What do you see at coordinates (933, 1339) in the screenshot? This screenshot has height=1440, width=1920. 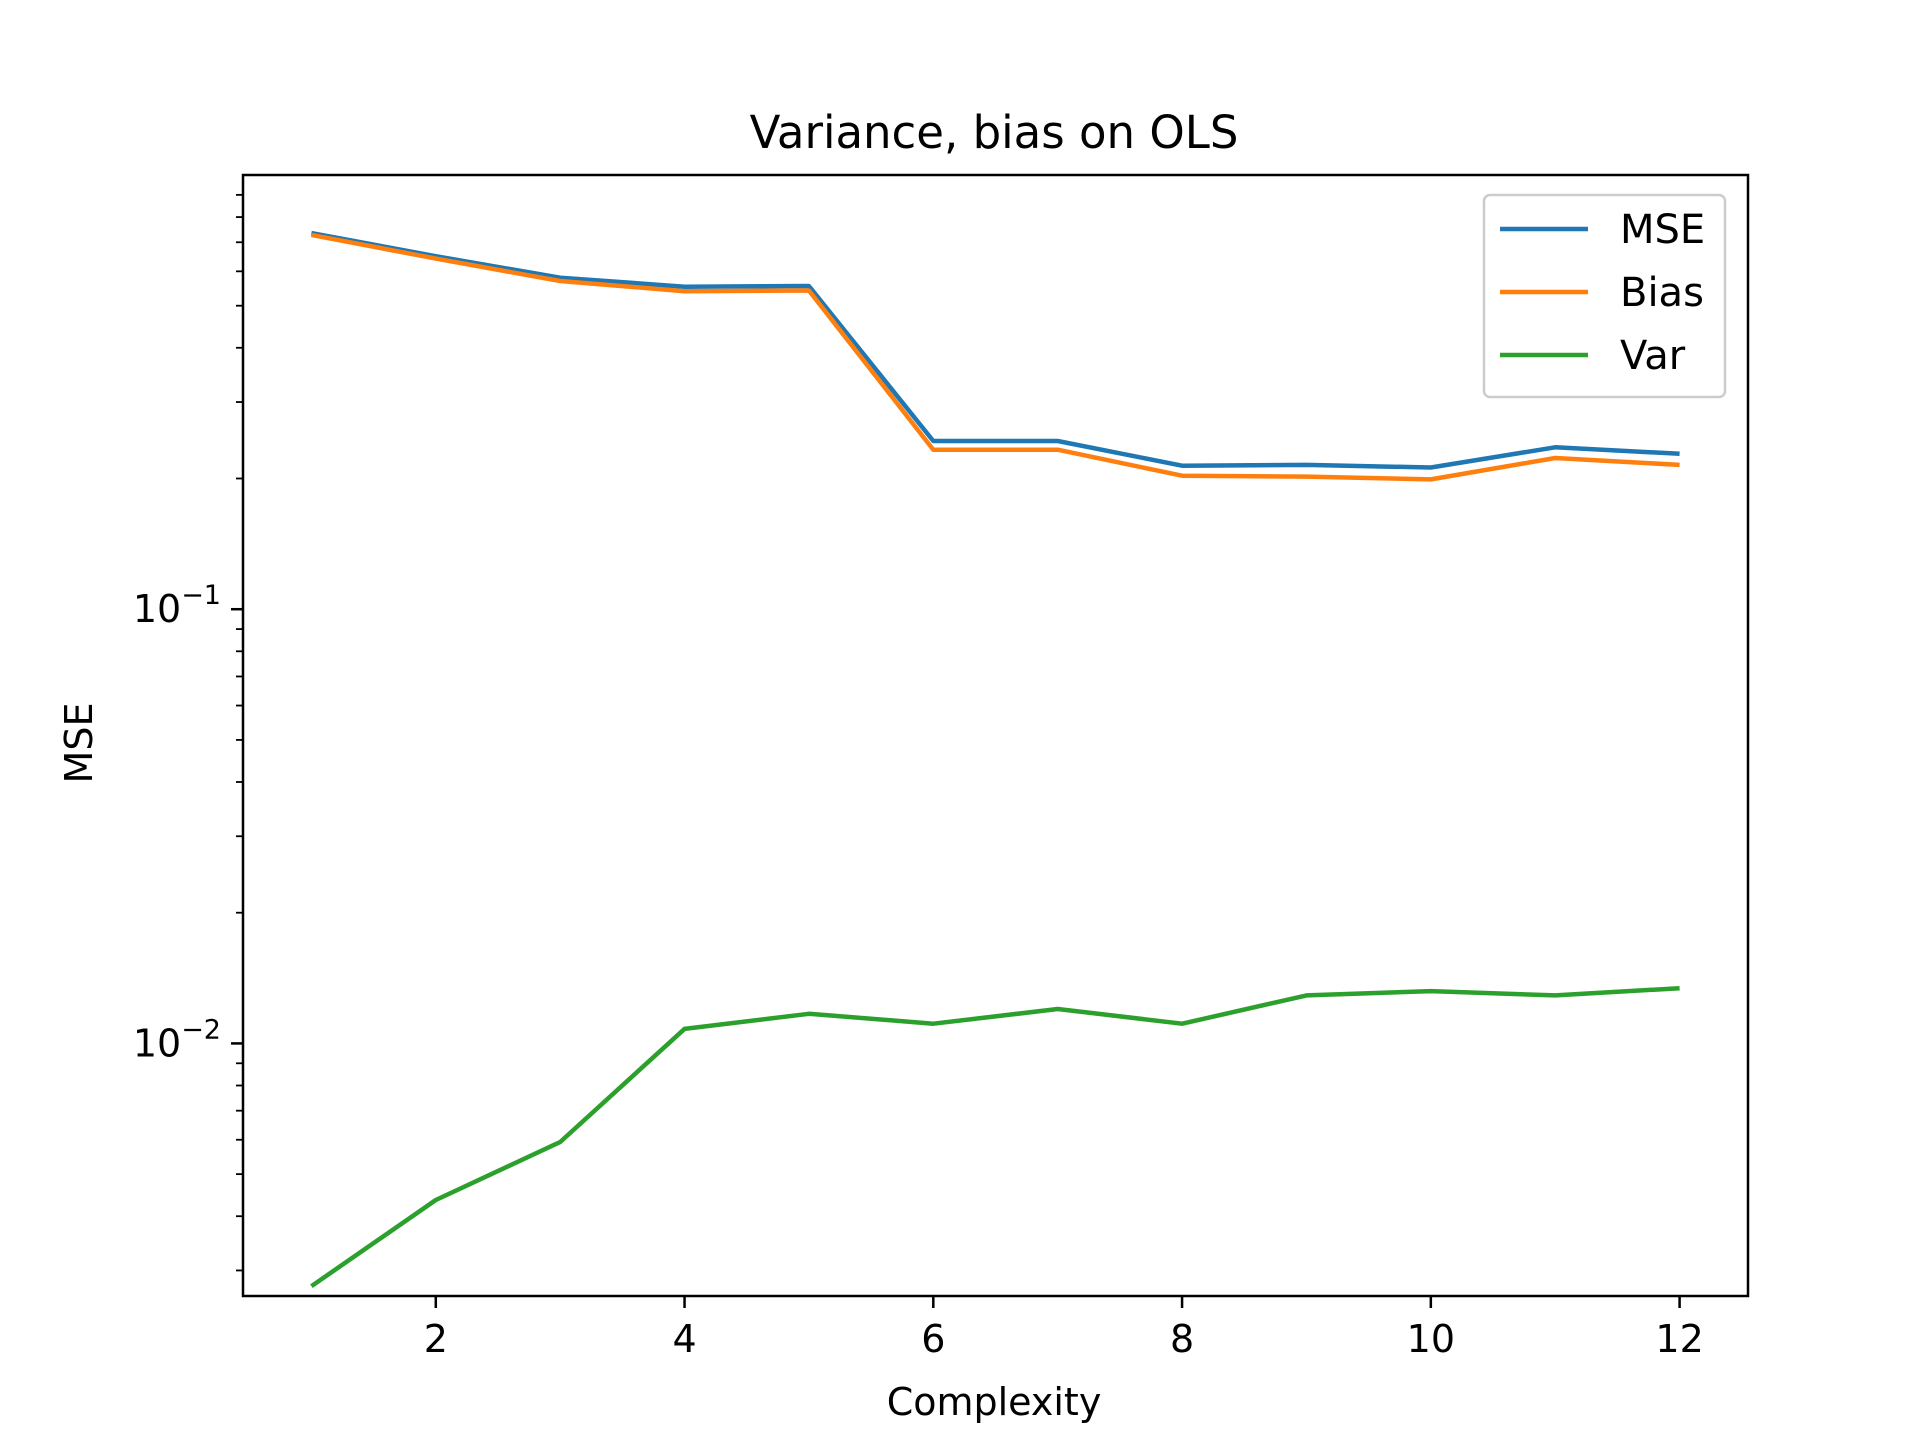 I see `x-tick-label: 6` at bounding box center [933, 1339].